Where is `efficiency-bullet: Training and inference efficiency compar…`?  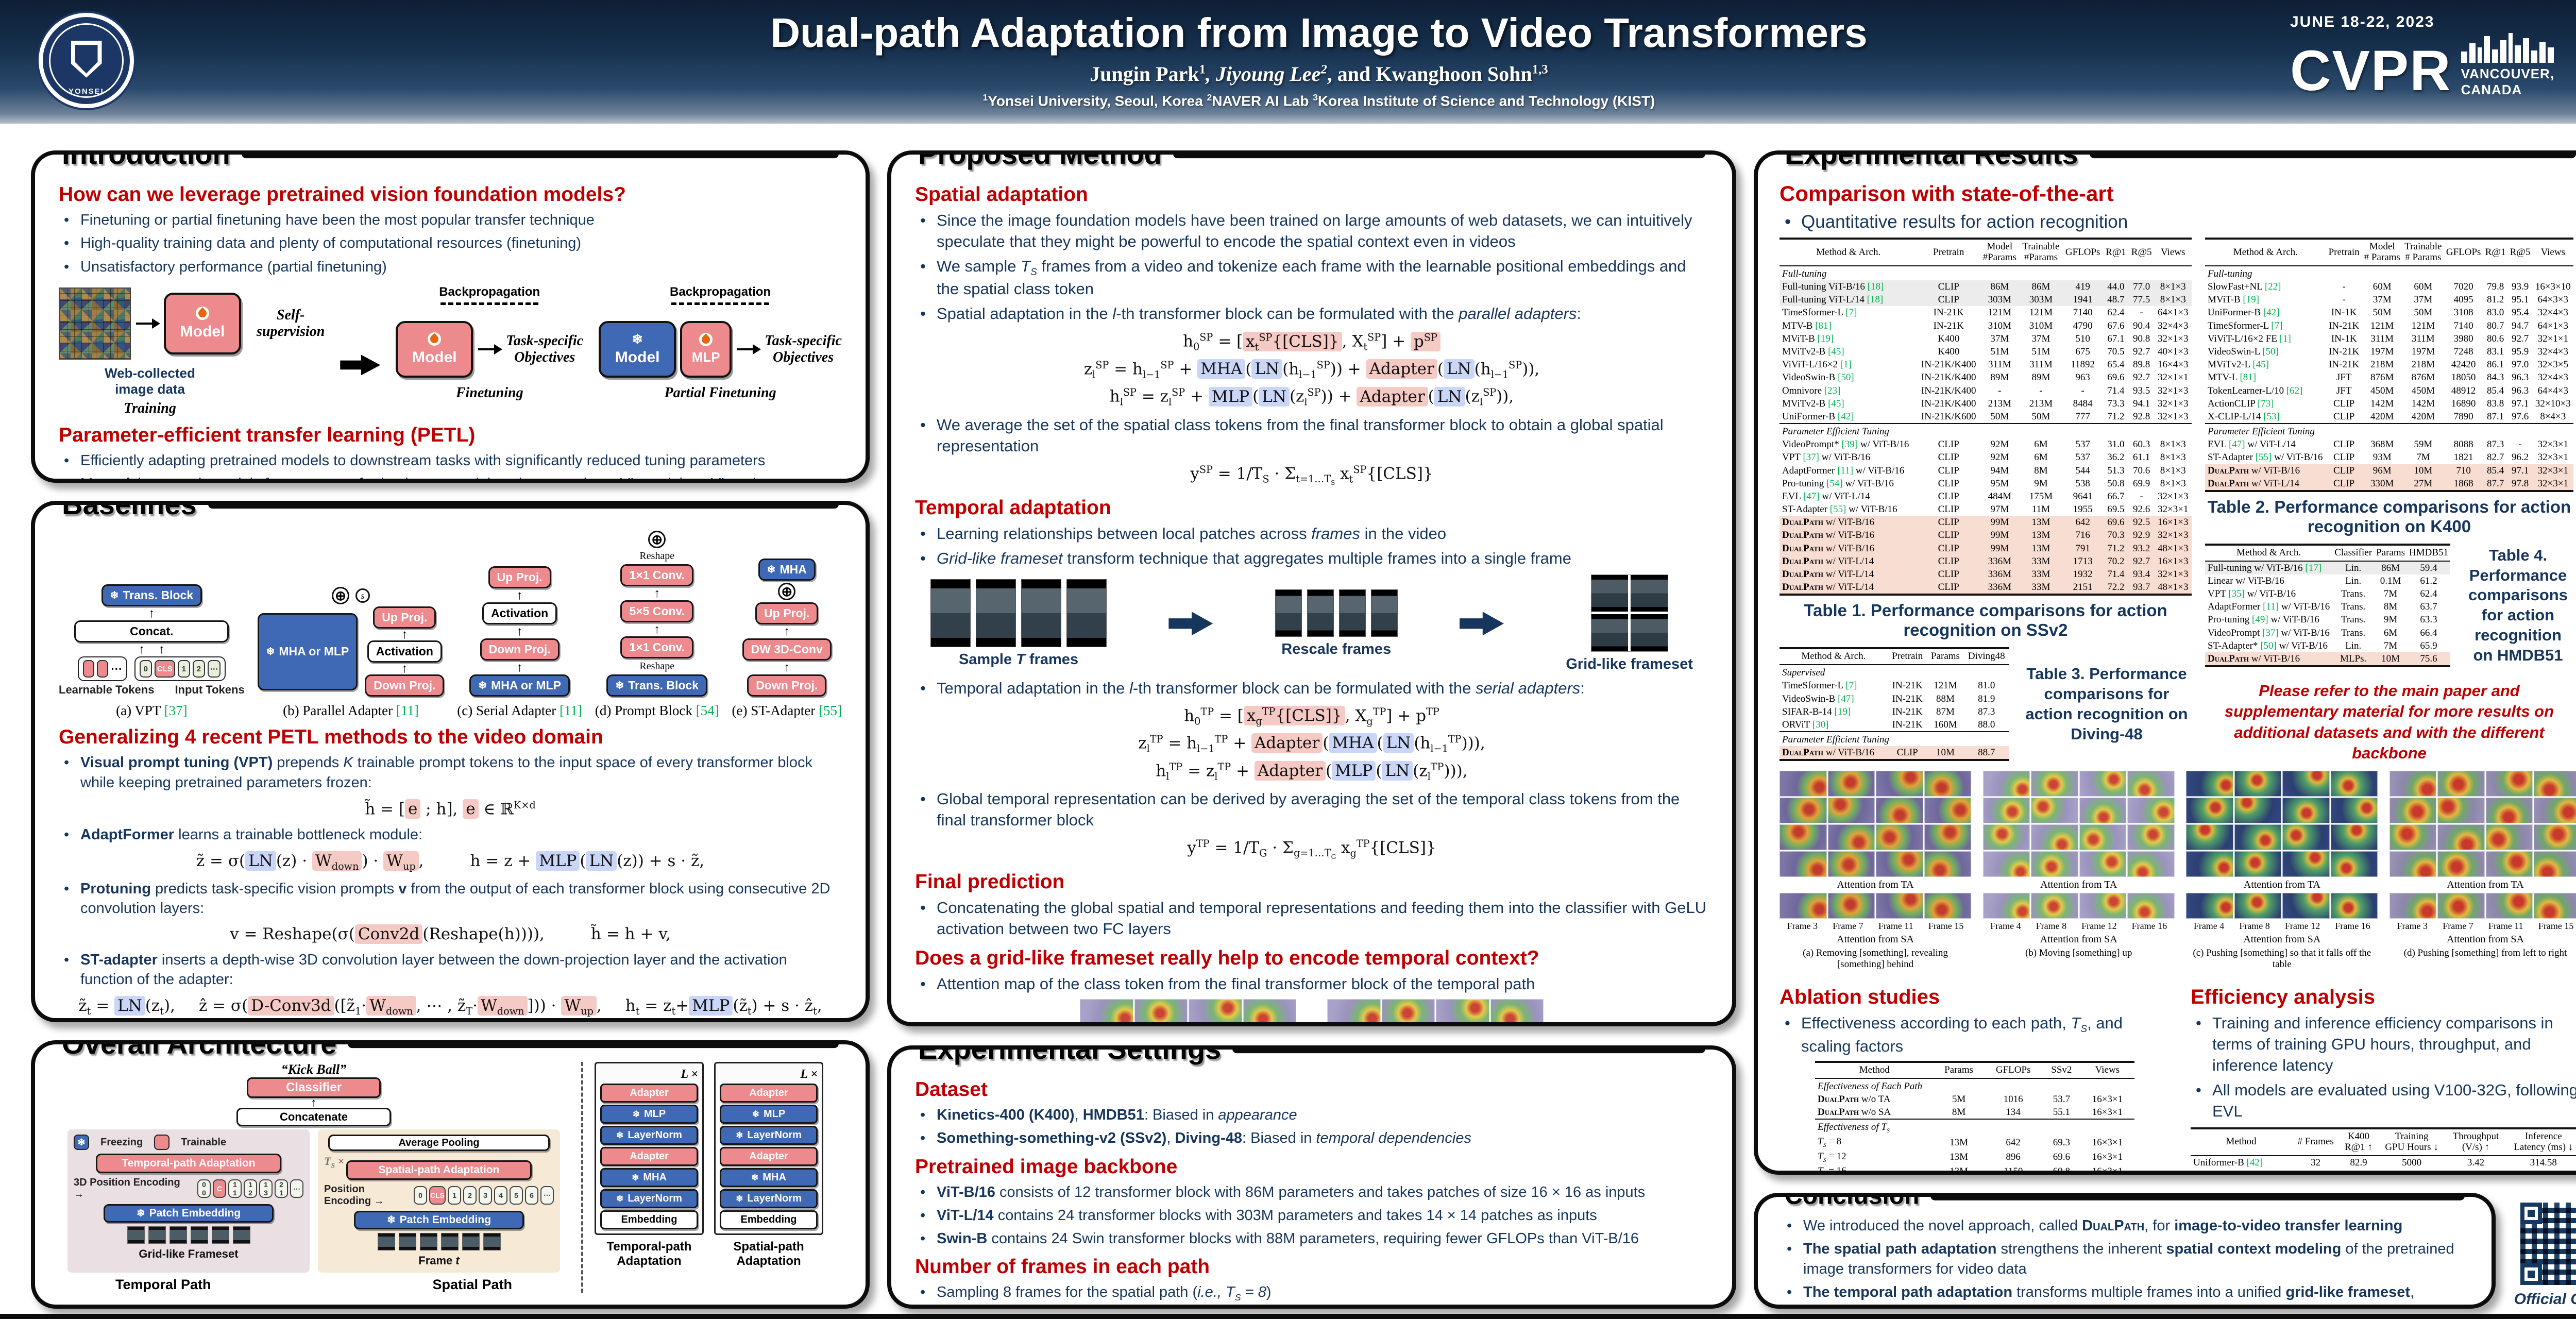 efficiency-bullet: Training and inference efficiency compar… is located at coordinates (2383, 1044).